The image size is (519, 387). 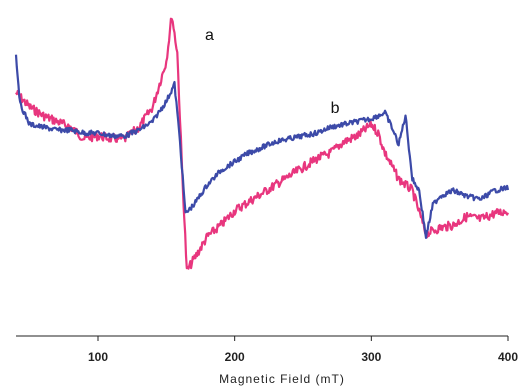 What do you see at coordinates (303, 350) in the screenshot?
I see `x-ticks: 100 200 300 400` at bounding box center [303, 350].